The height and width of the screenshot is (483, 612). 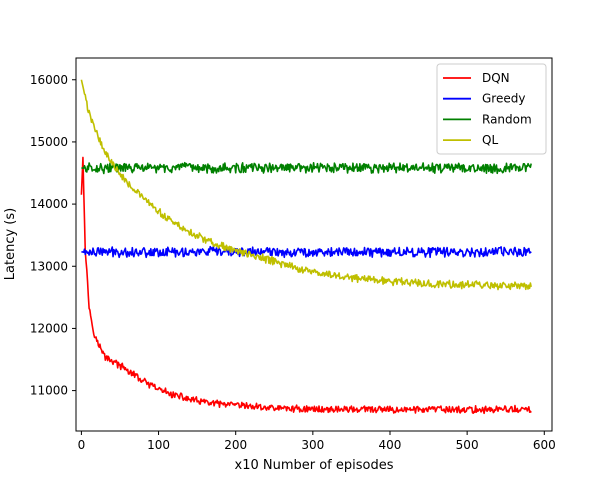 What do you see at coordinates (503, 99) in the screenshot?
I see `legend-label-greedy: Greedy` at bounding box center [503, 99].